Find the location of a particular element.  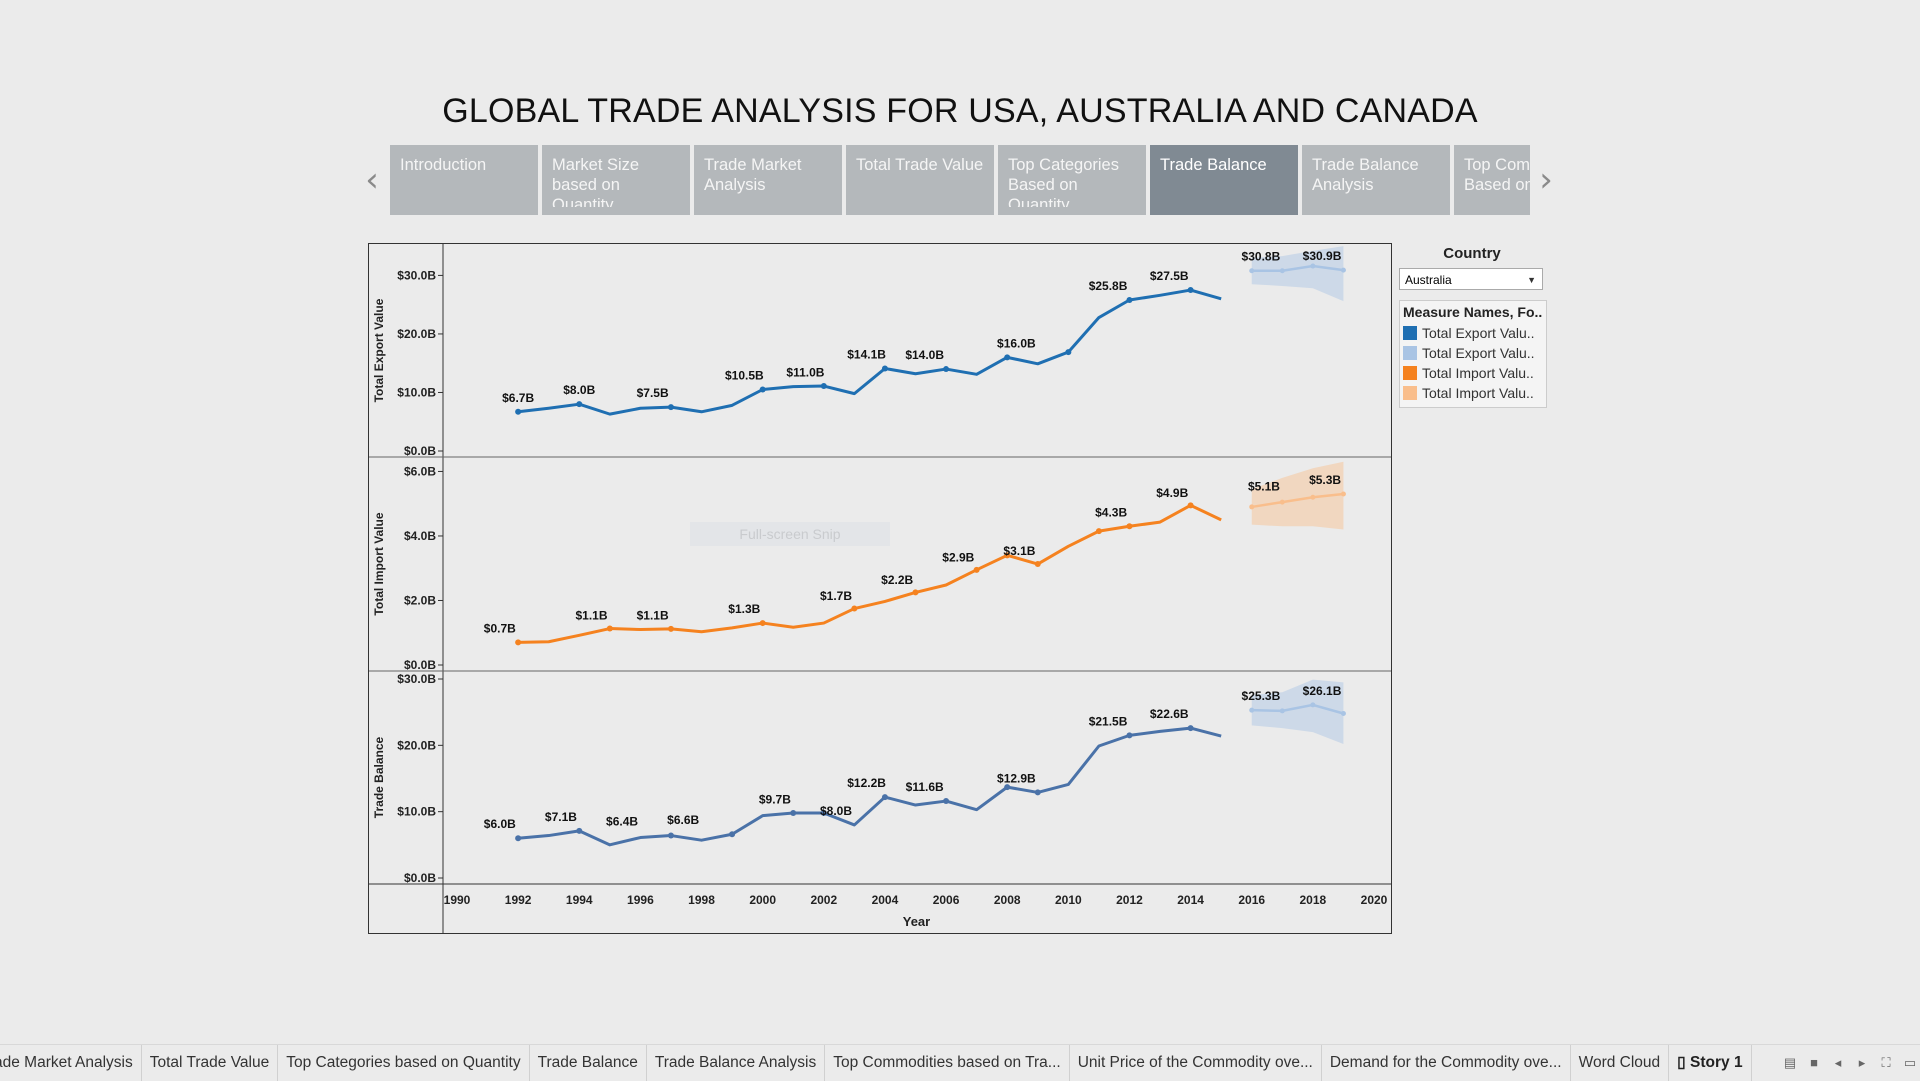

story-point-label: Trade Market Analysis is located at coordinates (753, 175).